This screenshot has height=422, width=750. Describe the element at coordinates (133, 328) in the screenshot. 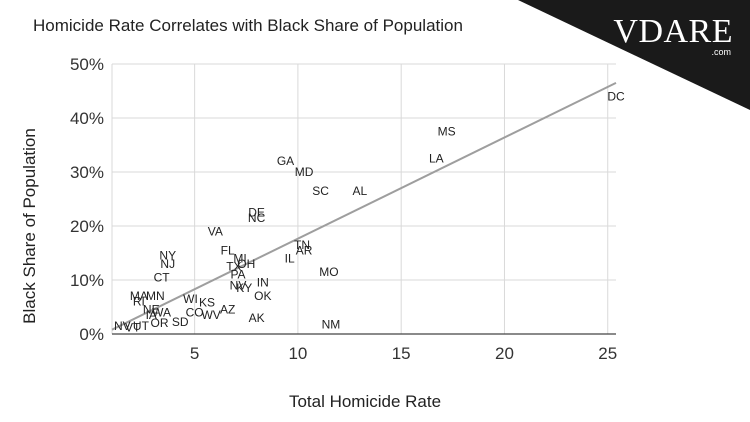

I see `data-point-vt: VT` at that location.